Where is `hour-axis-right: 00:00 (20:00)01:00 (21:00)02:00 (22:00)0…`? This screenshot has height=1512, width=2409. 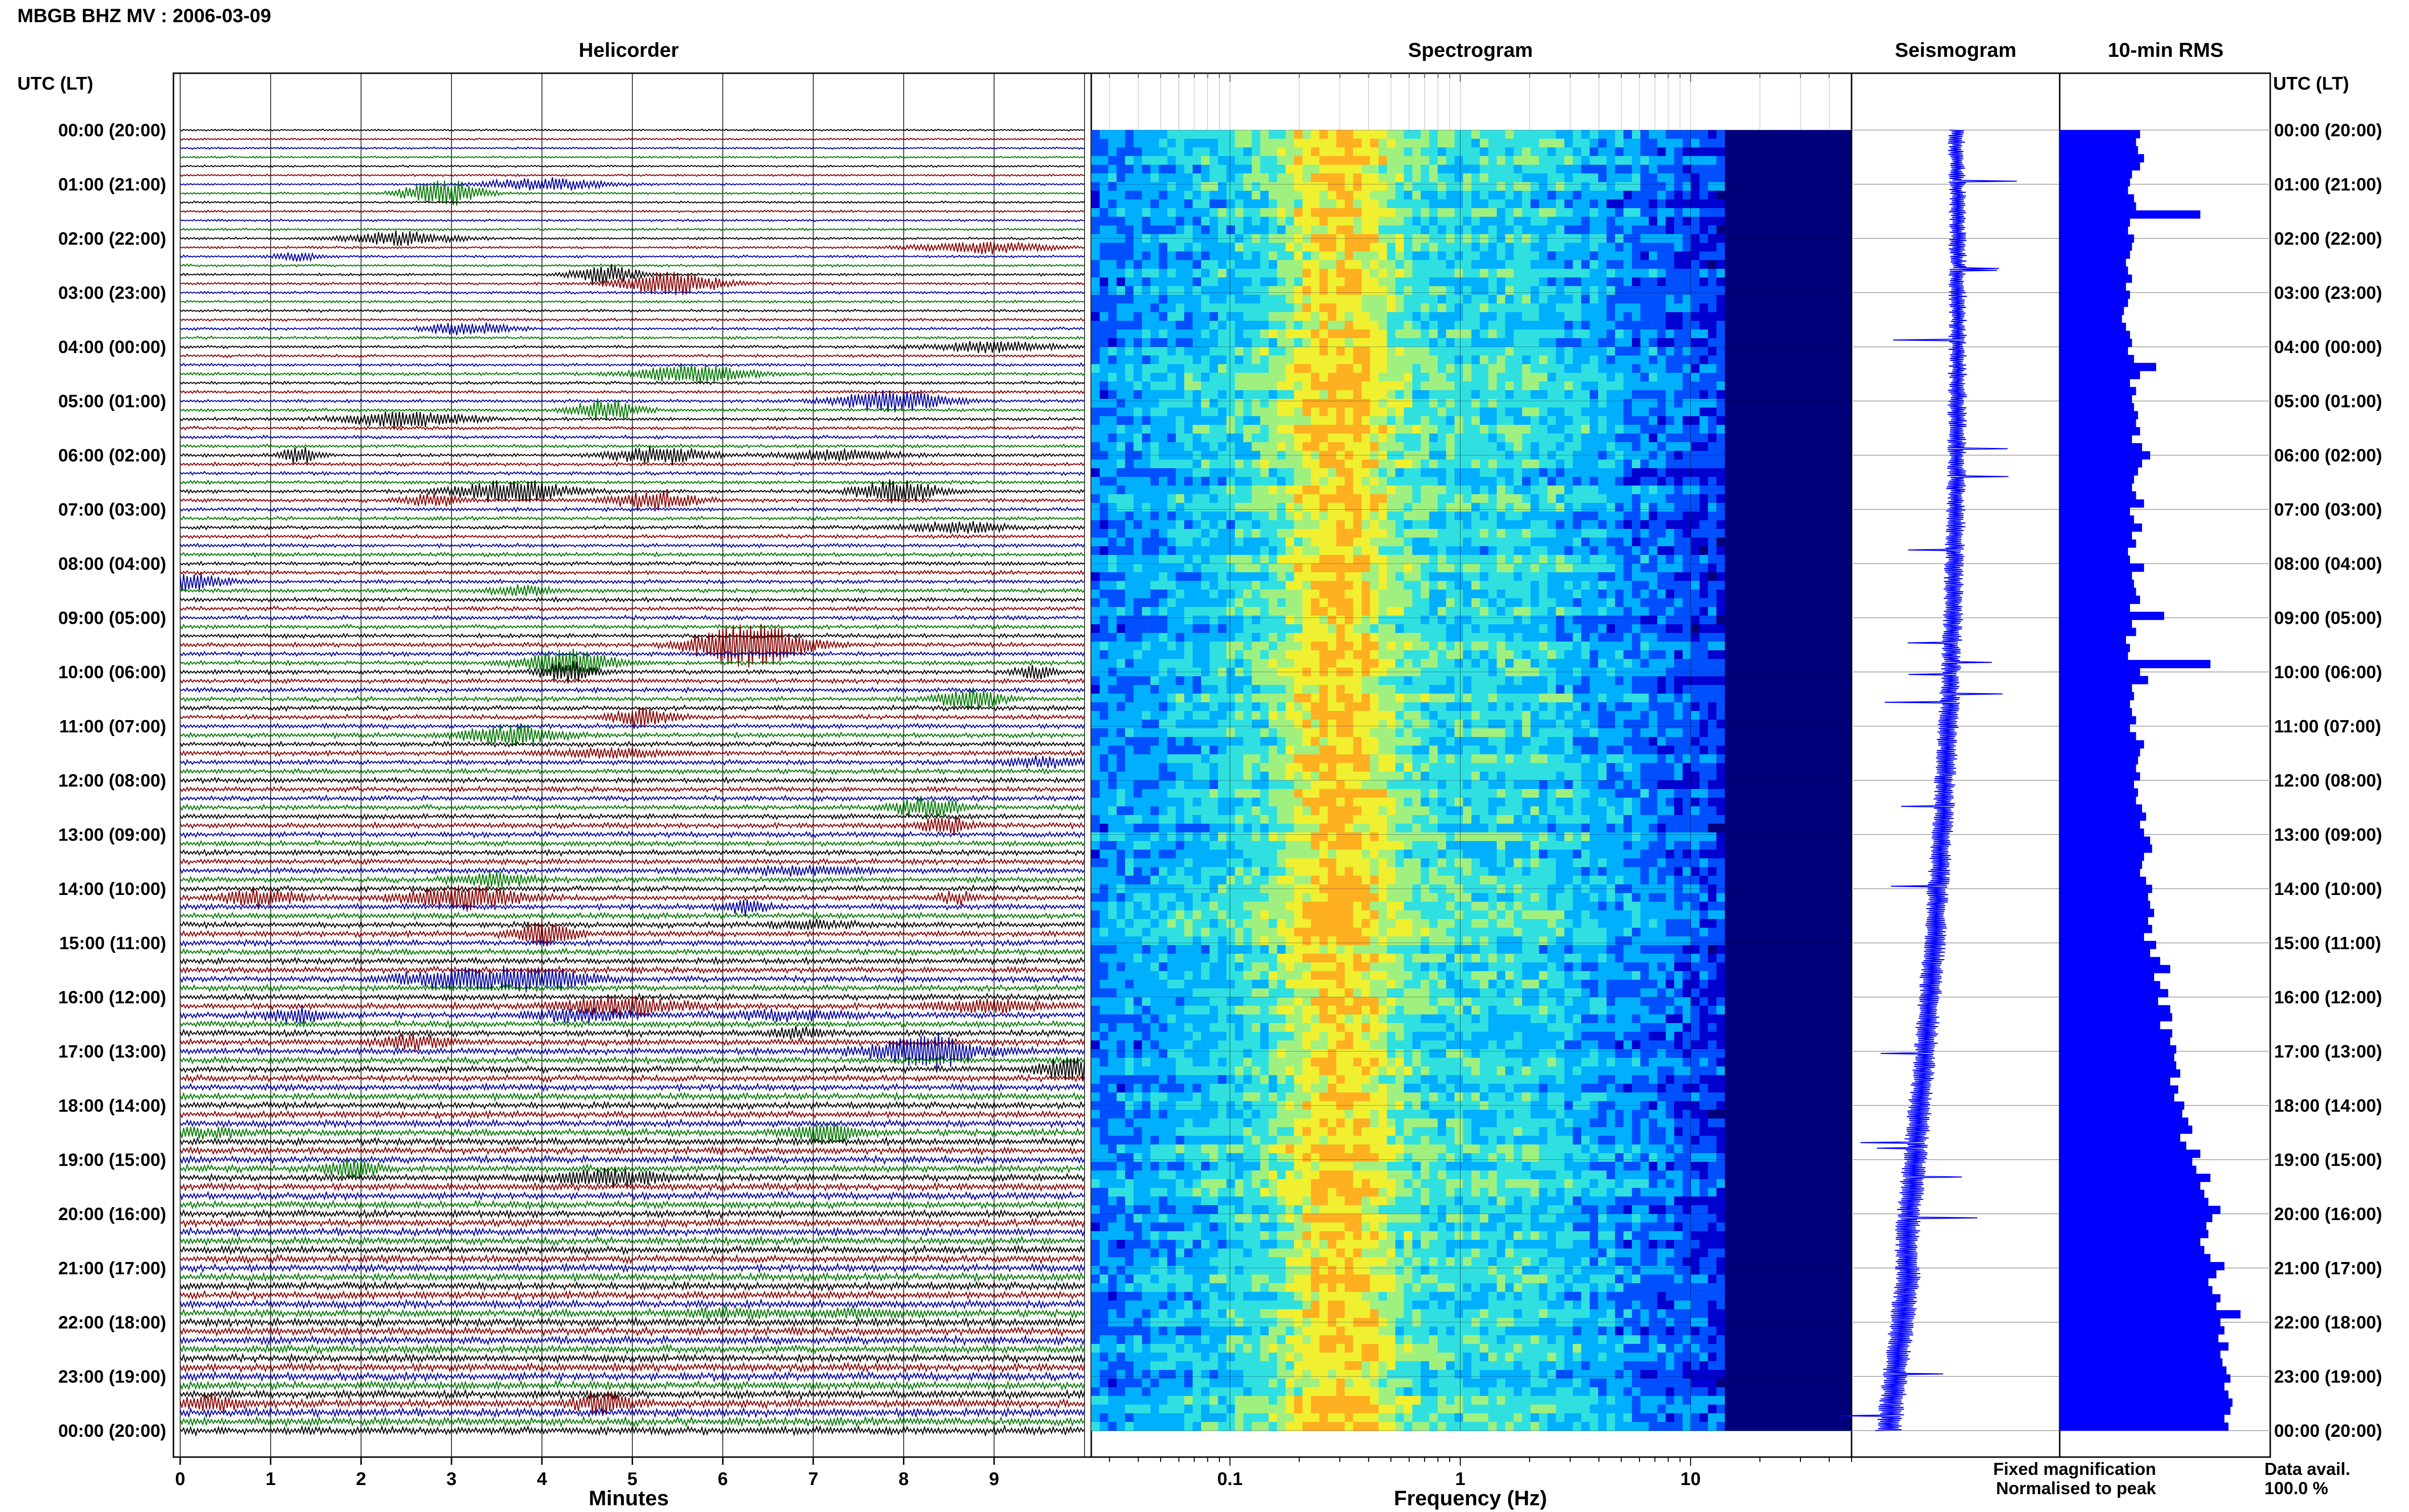
hour-axis-right: 00:00 (20:00)01:00 (21:00)02:00 (22:00)0… is located at coordinates (2328, 780).